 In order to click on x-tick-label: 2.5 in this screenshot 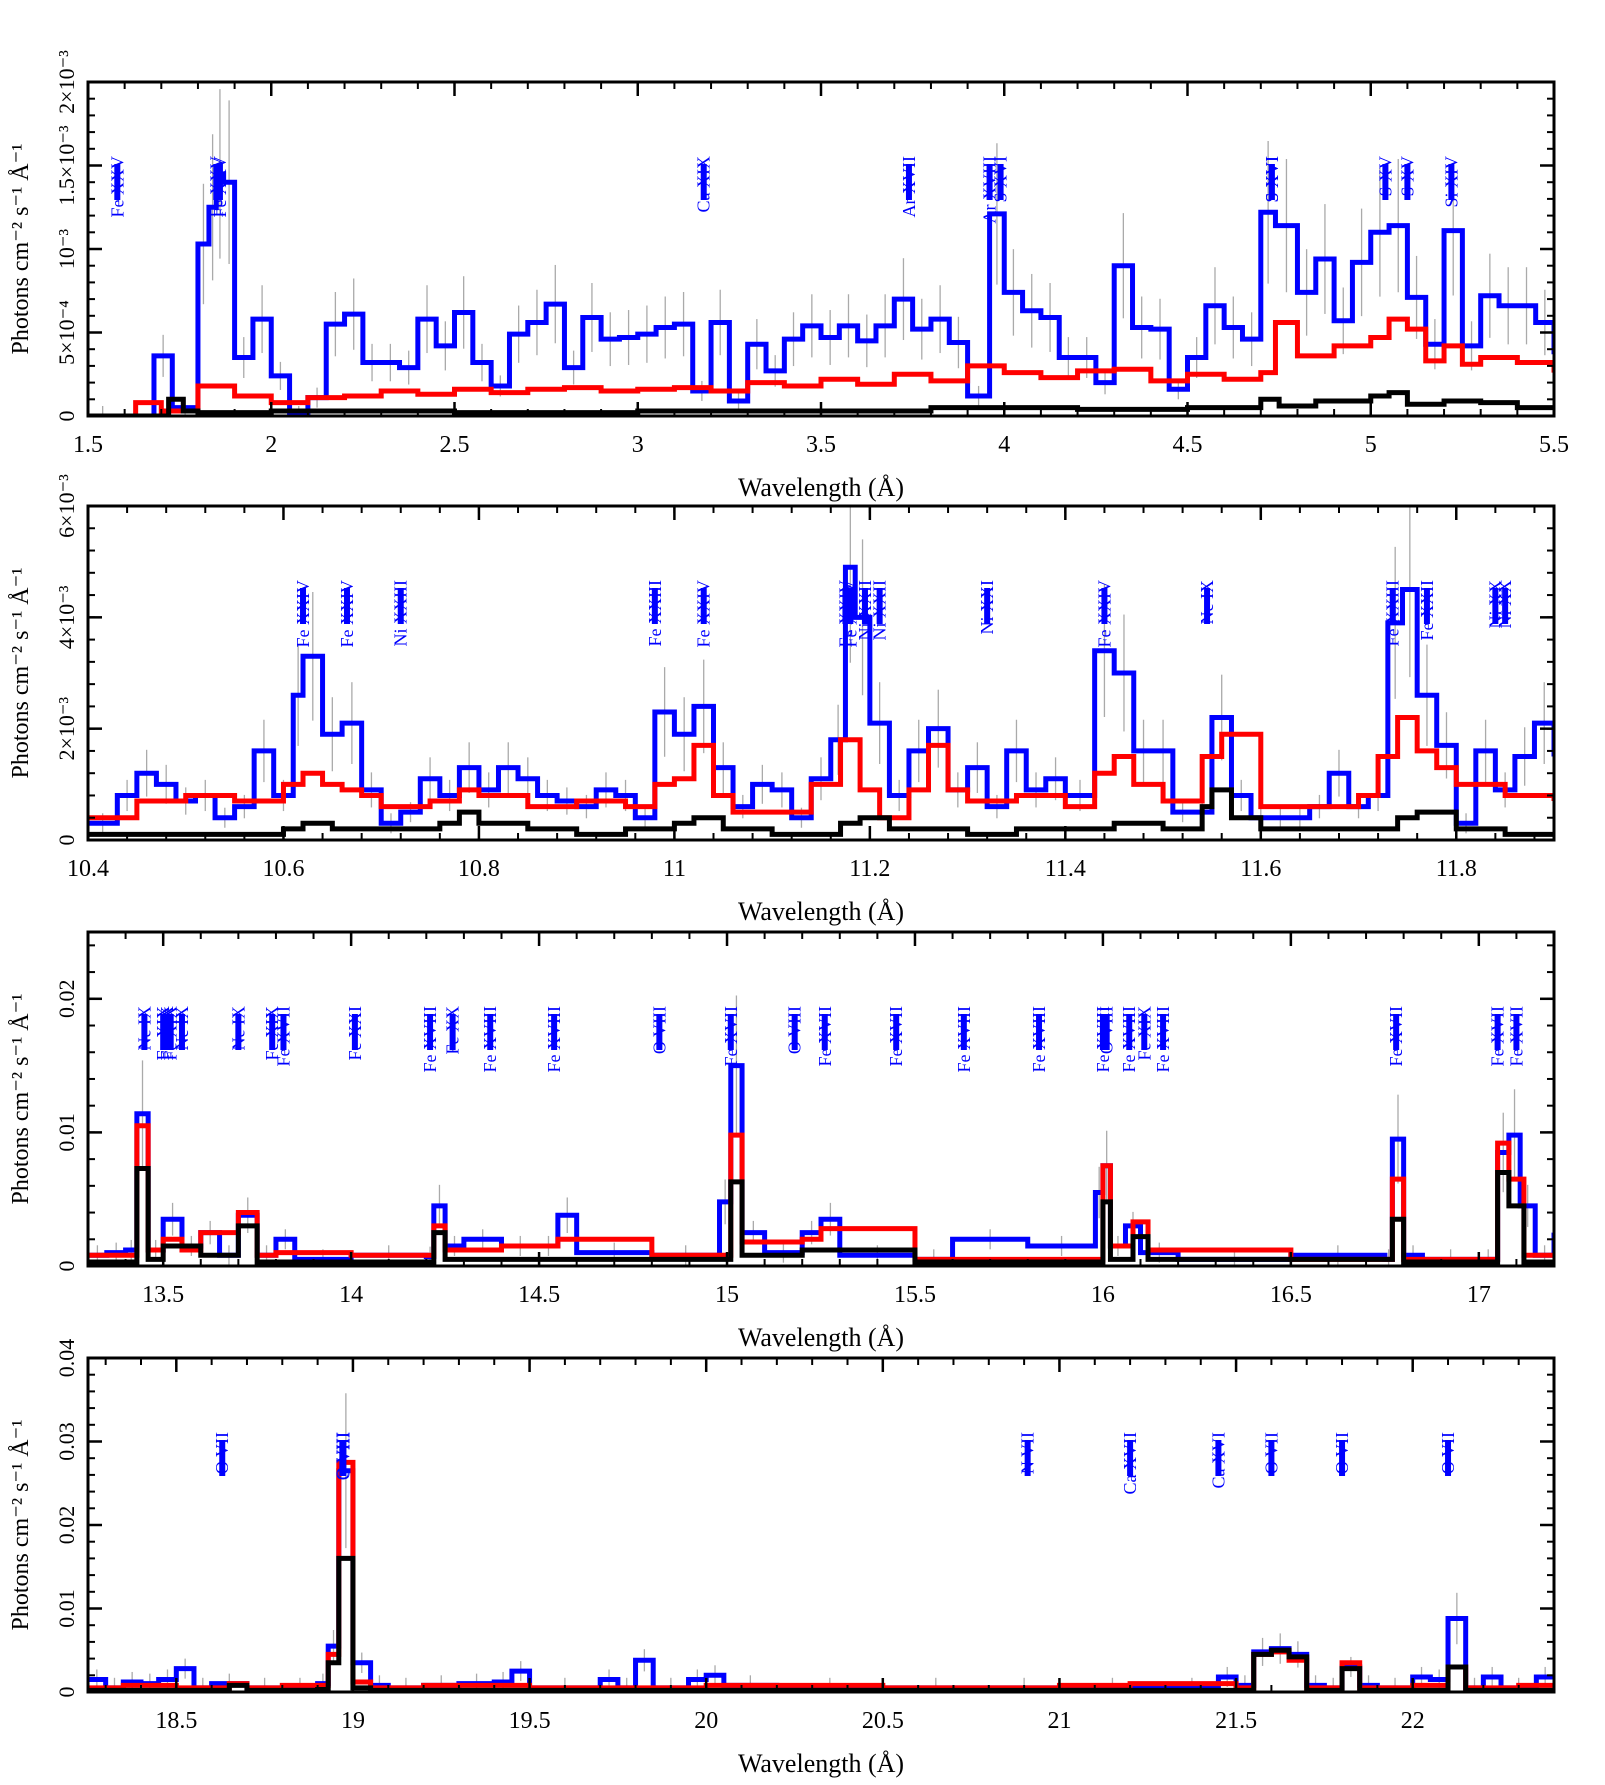, I will do `click(455, 445)`.